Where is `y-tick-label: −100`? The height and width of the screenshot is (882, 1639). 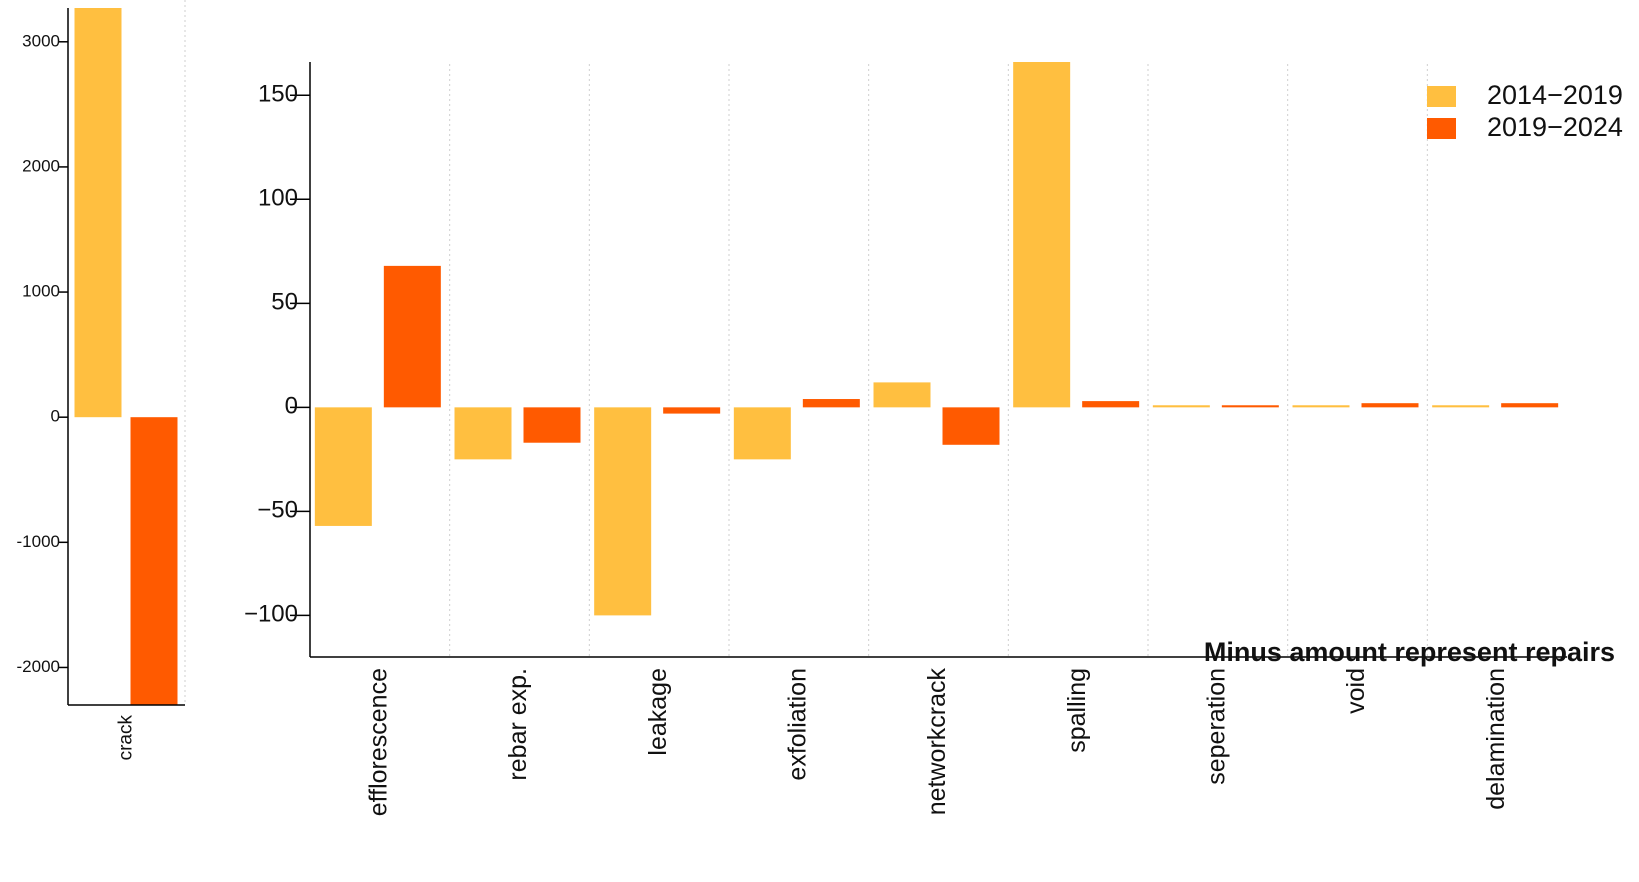 y-tick-label: −100 is located at coordinates (271, 614).